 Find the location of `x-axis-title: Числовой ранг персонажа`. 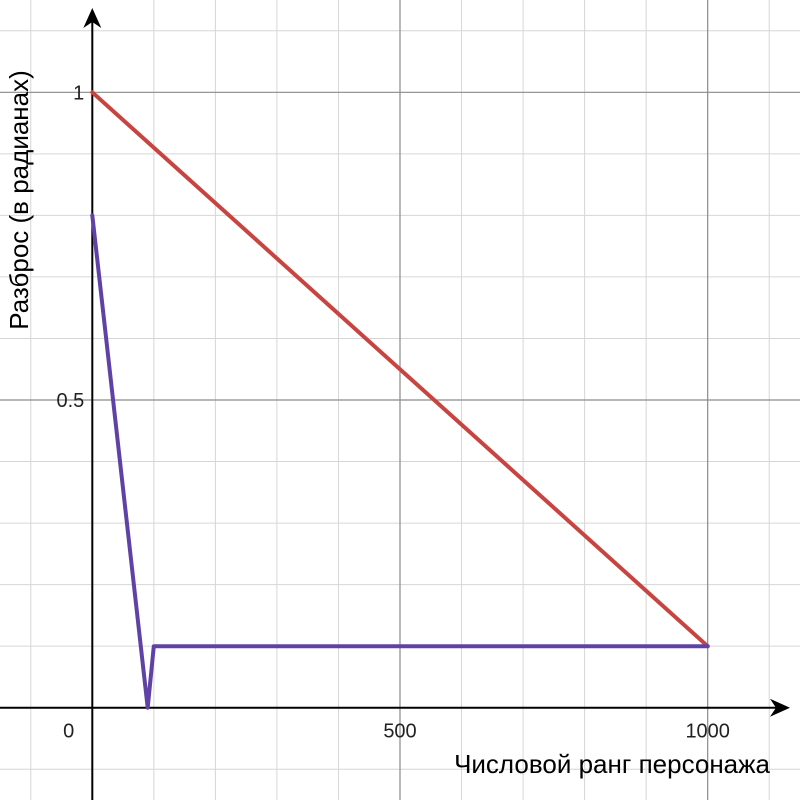

x-axis-title: Числовой ранг персонажа is located at coordinates (612, 764).